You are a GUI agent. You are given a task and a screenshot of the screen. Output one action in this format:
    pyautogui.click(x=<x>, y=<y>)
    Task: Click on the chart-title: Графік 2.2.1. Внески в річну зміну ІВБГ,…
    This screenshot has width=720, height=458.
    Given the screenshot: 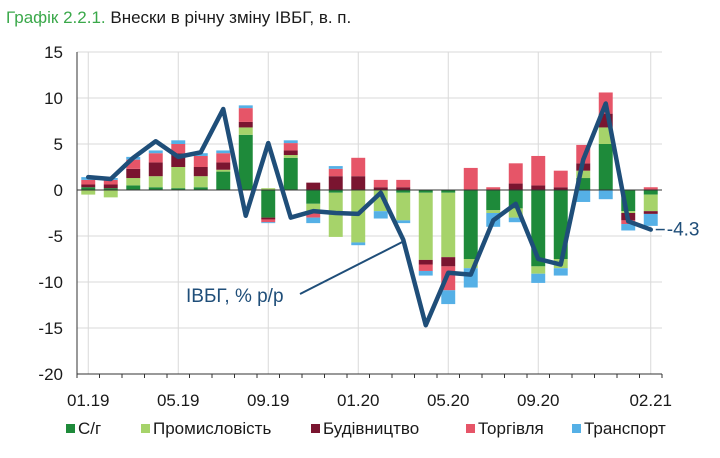 What is the action you would take?
    pyautogui.click(x=178, y=18)
    